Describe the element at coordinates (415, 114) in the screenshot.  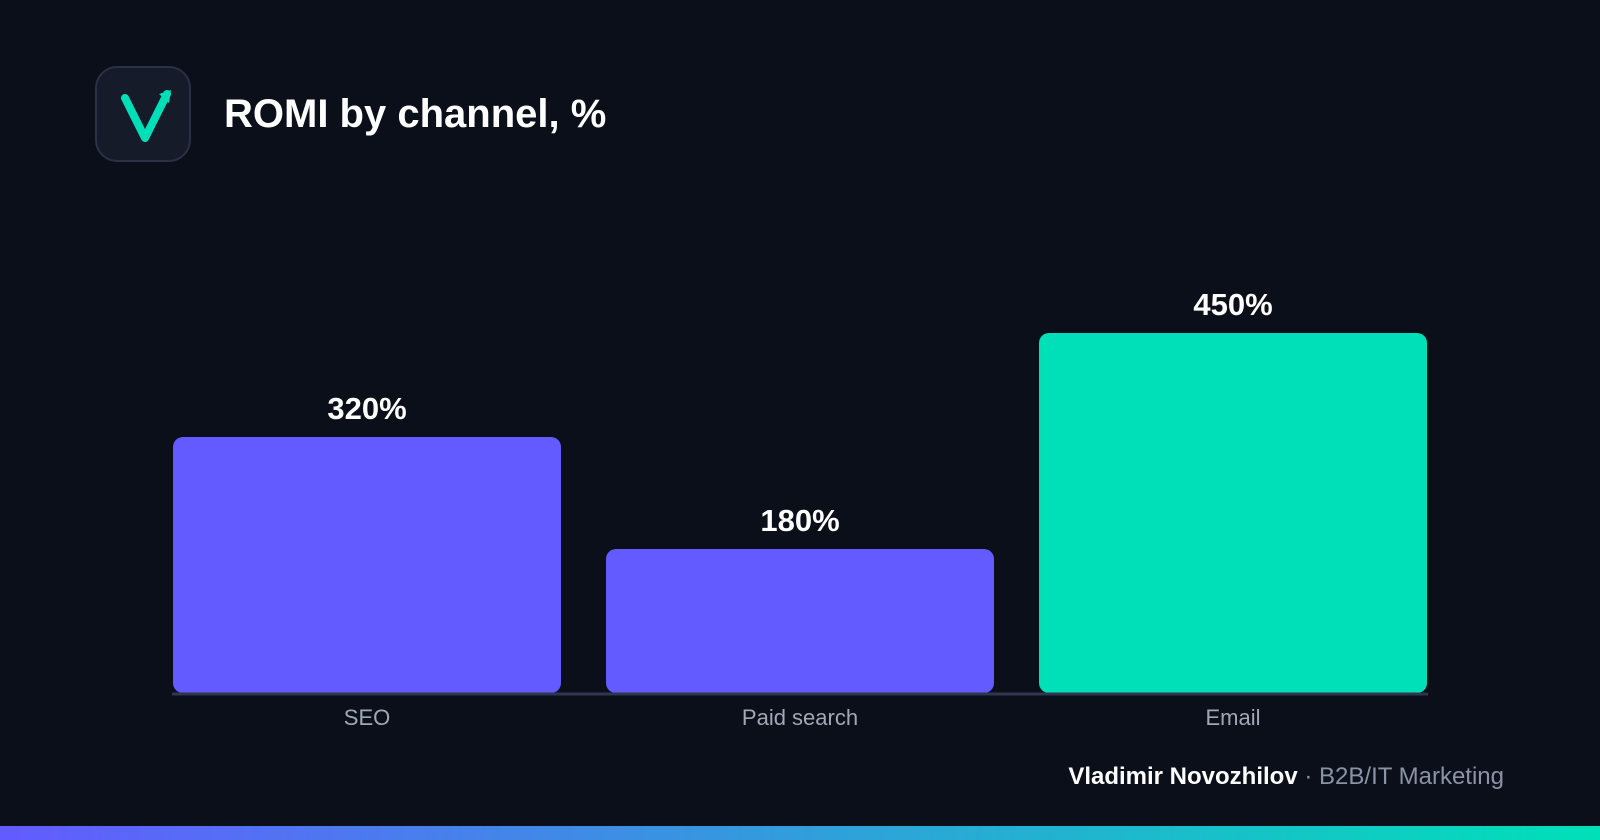
I see `chart-title: ROMI by channel, %` at that location.